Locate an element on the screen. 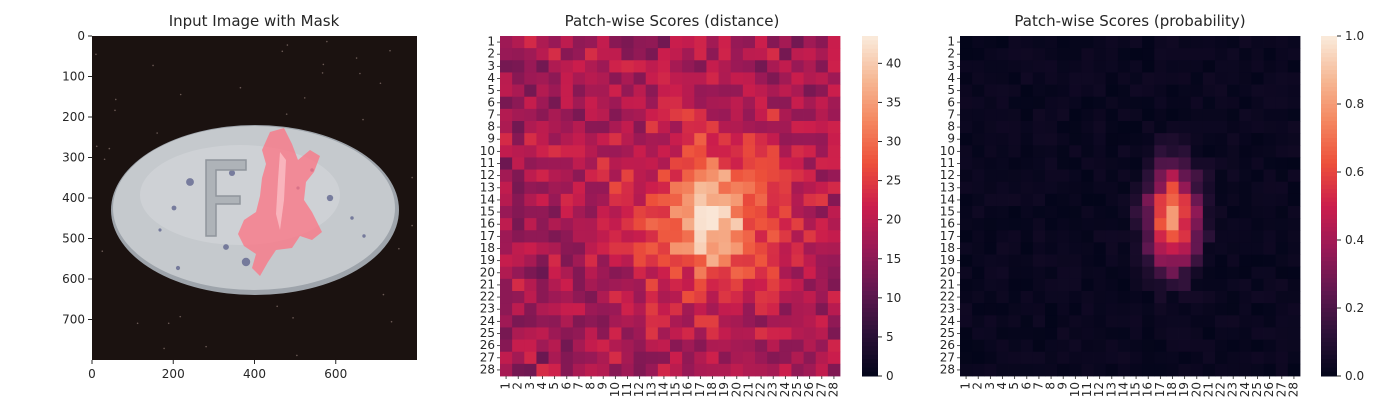 The width and height of the screenshot is (1400, 400). heatmap-xtick-label: 2 is located at coordinates (518, 386).